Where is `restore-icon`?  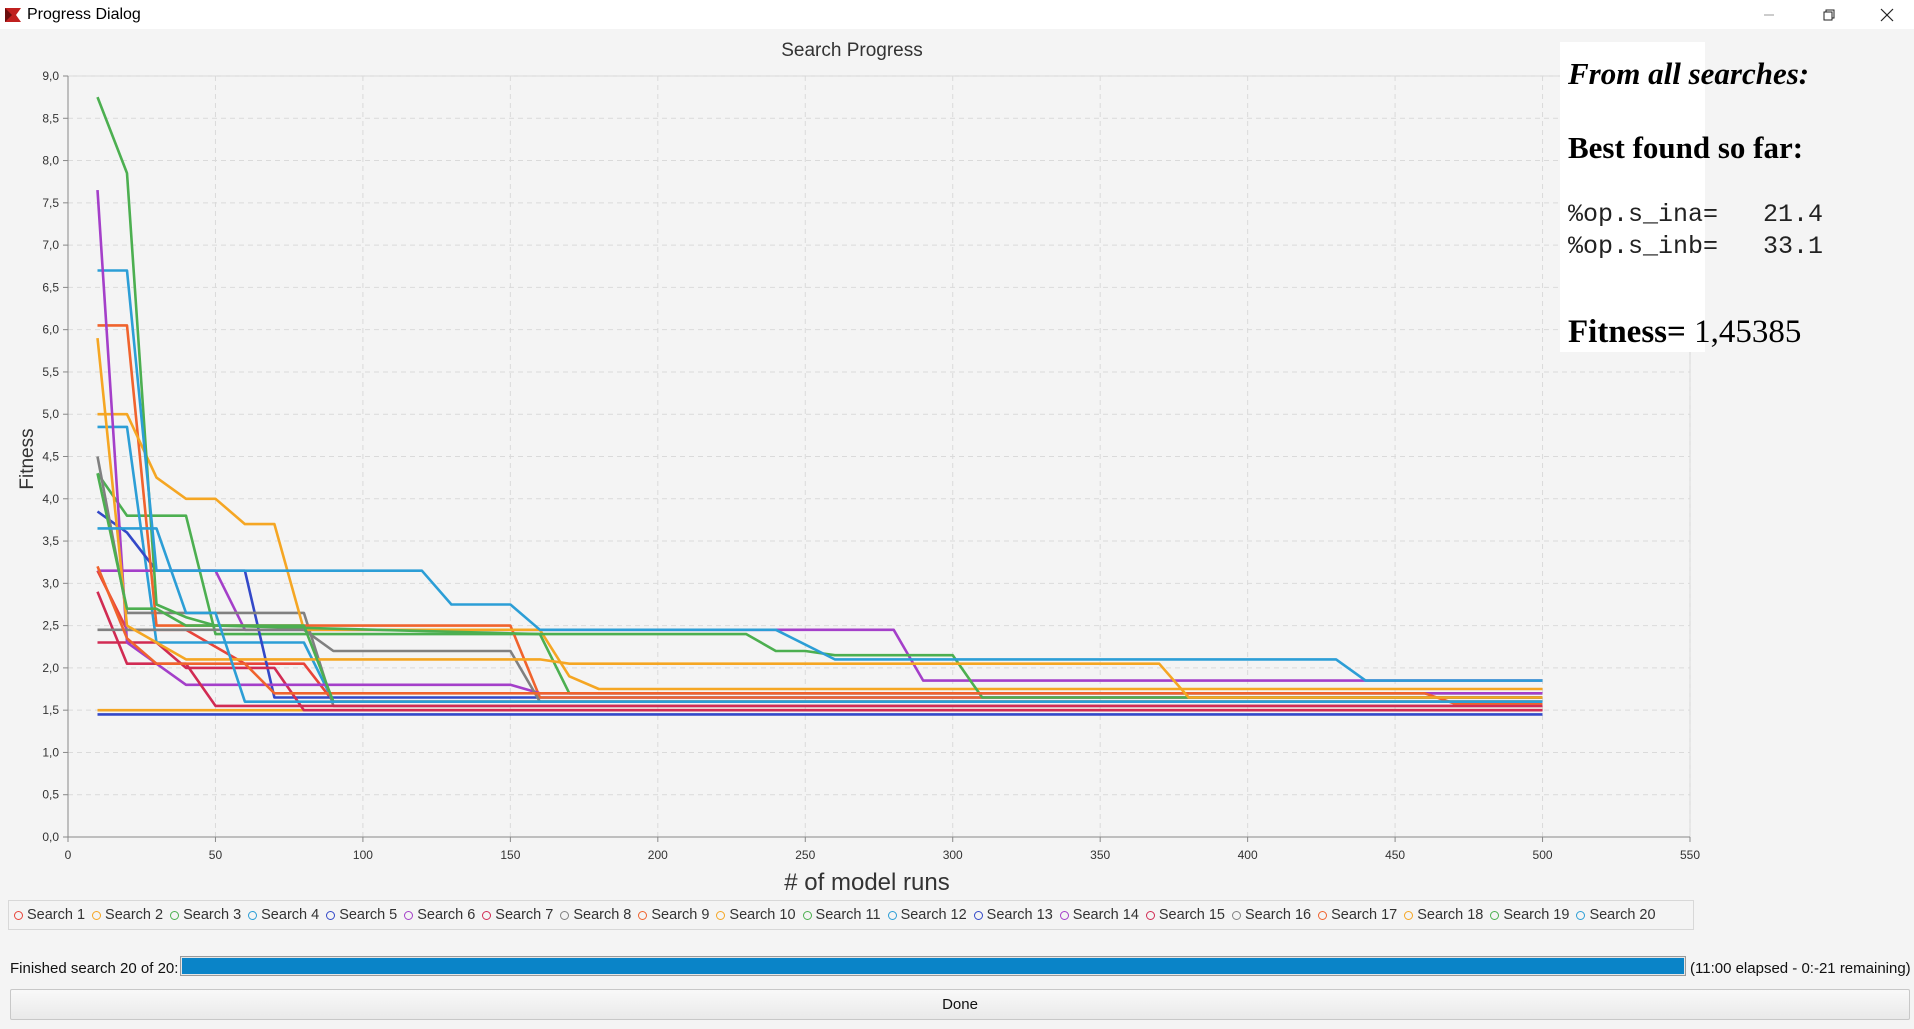
restore-icon is located at coordinates (1829, 14).